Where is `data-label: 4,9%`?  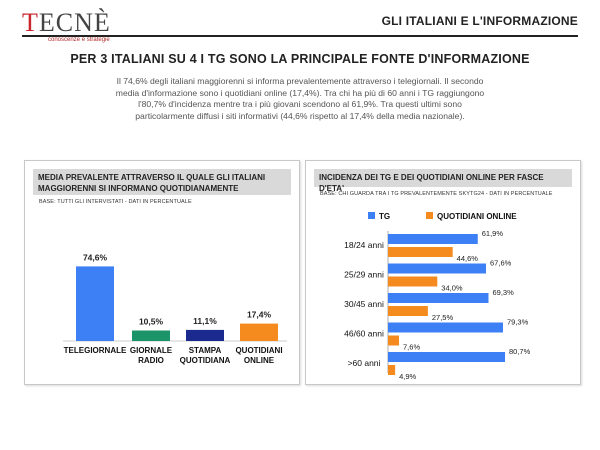 data-label: 4,9% is located at coordinates (407, 376).